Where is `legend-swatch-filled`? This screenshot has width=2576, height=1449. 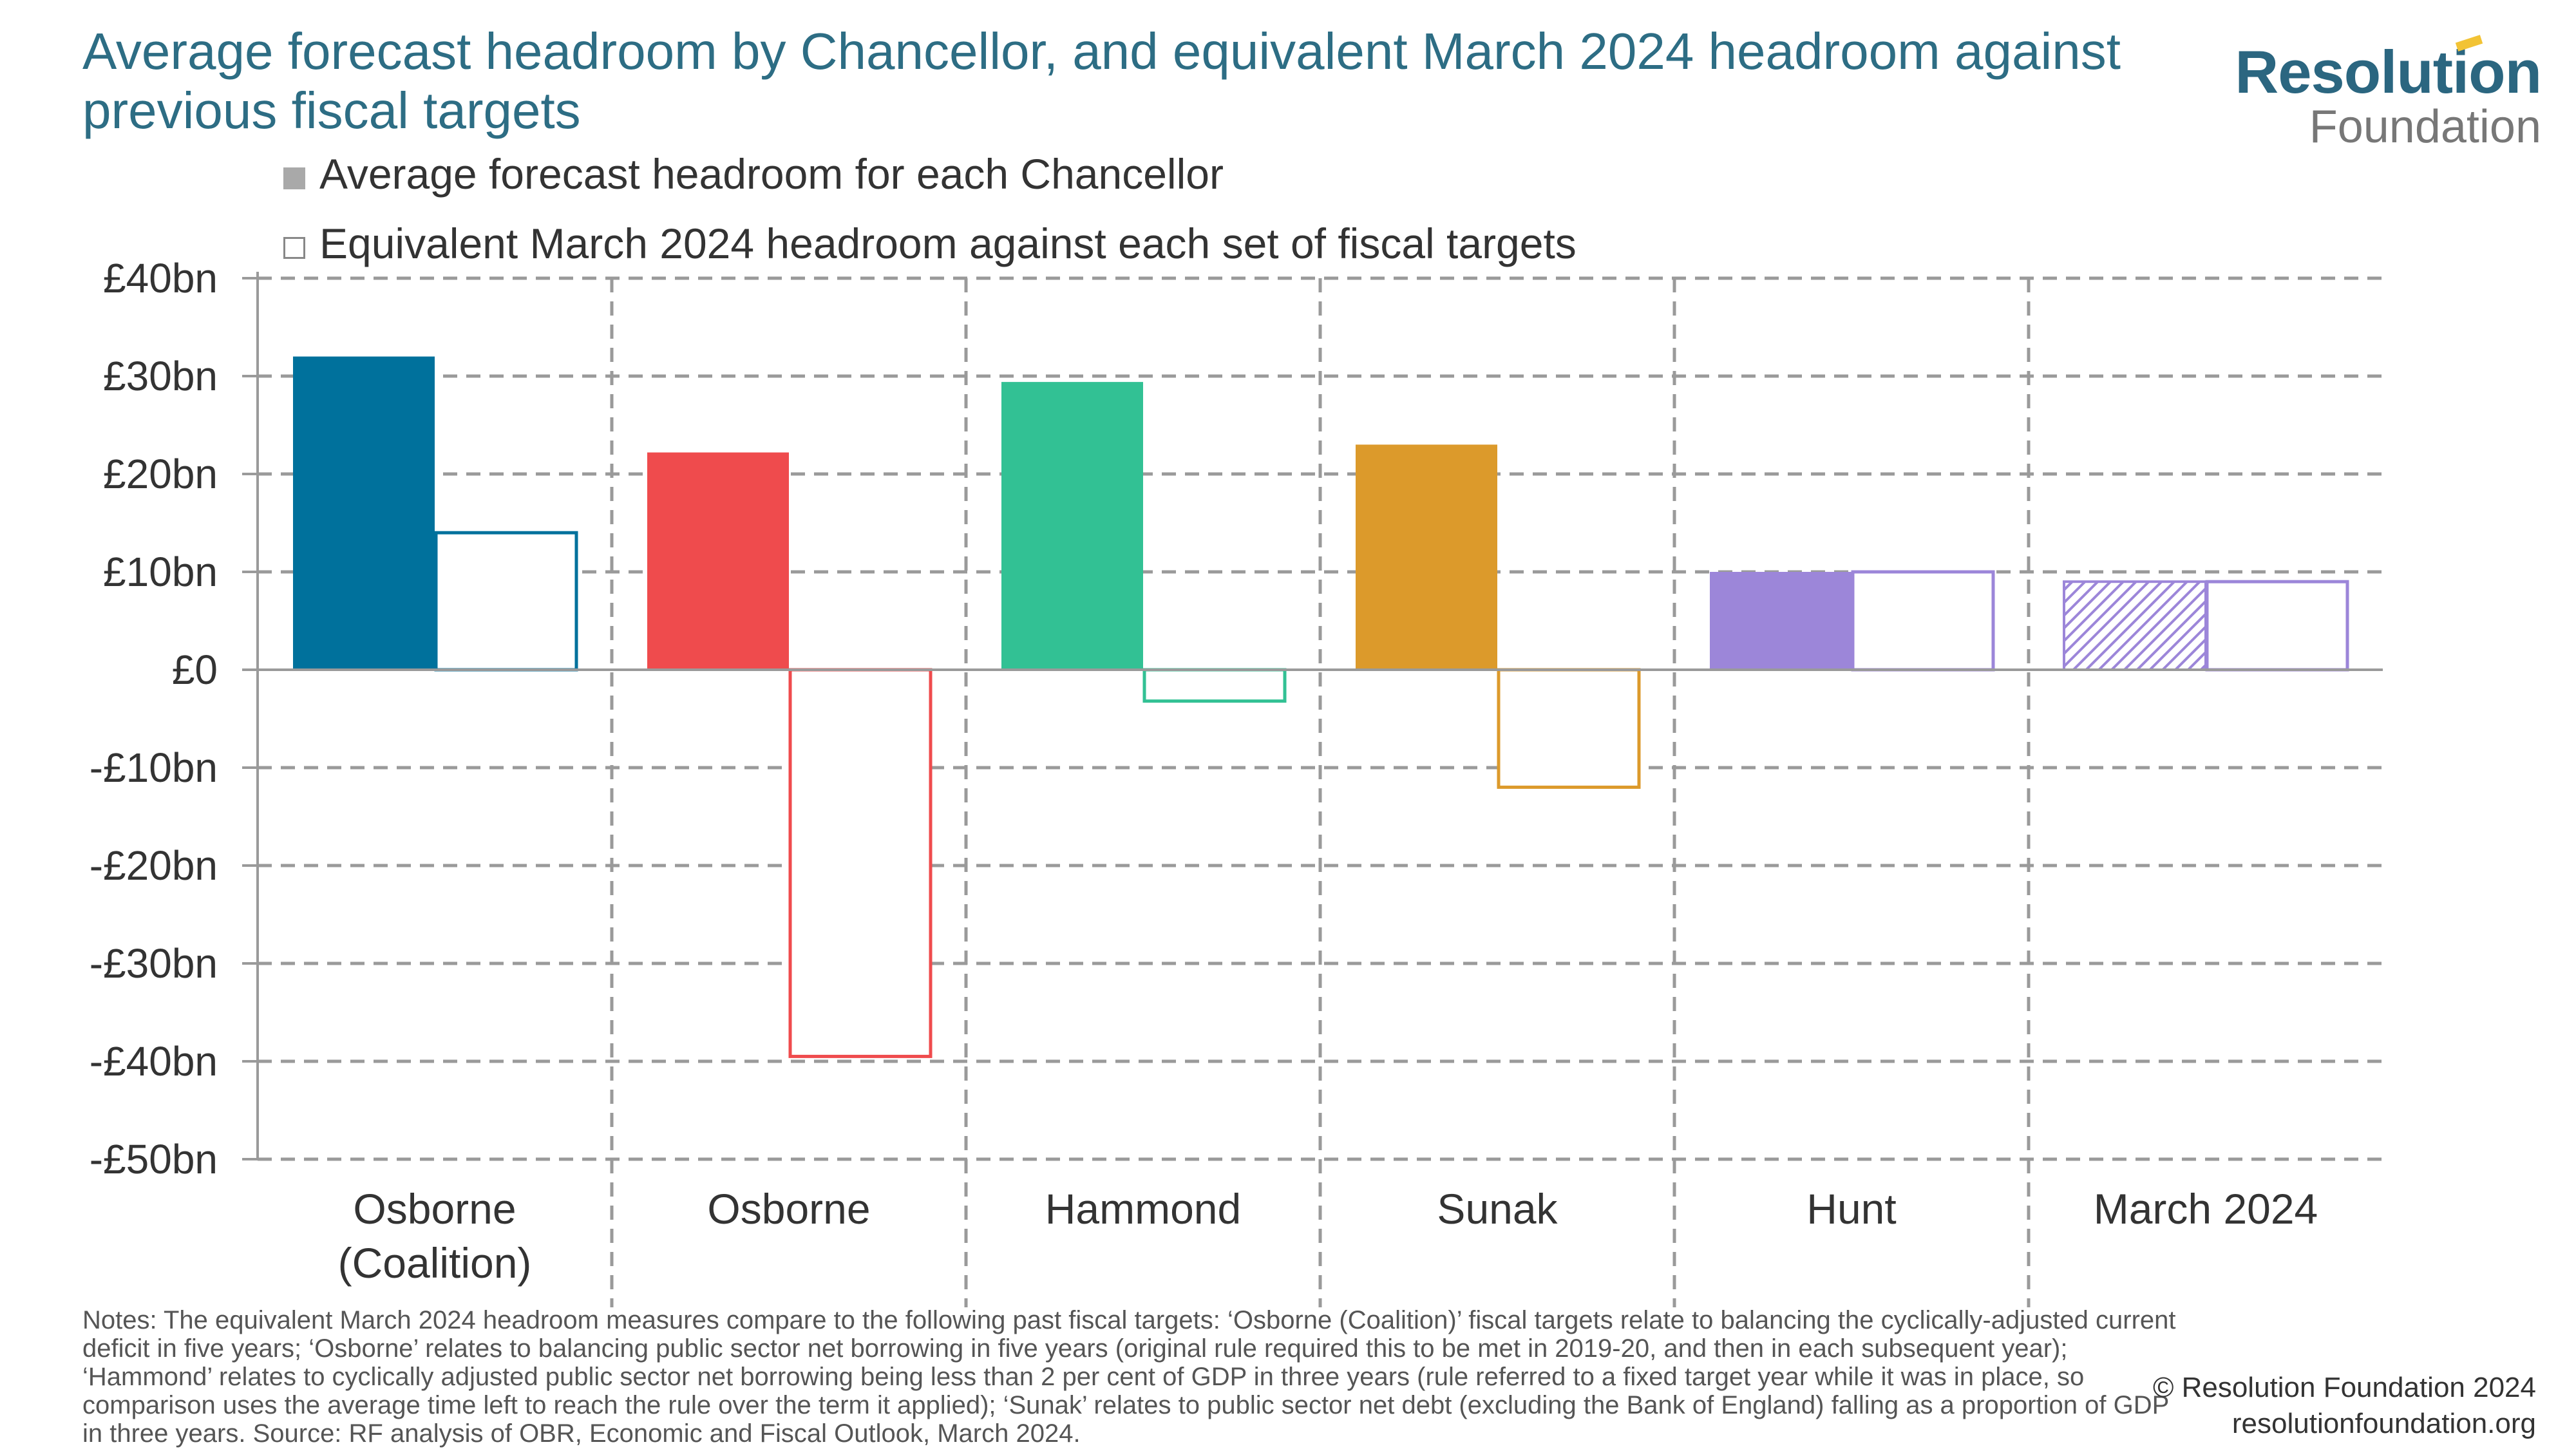 legend-swatch-filled is located at coordinates (294, 178).